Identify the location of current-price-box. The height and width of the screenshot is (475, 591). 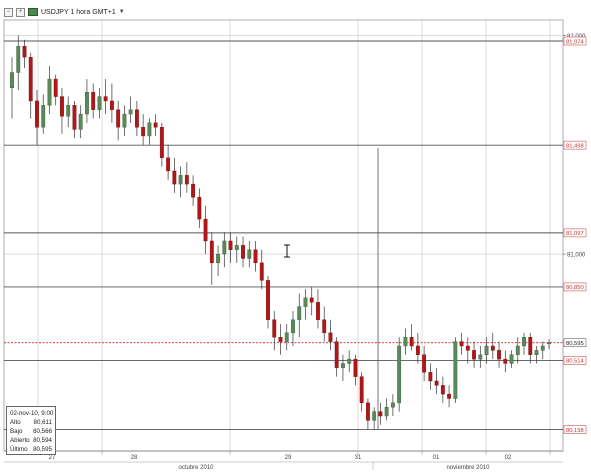
(575, 343).